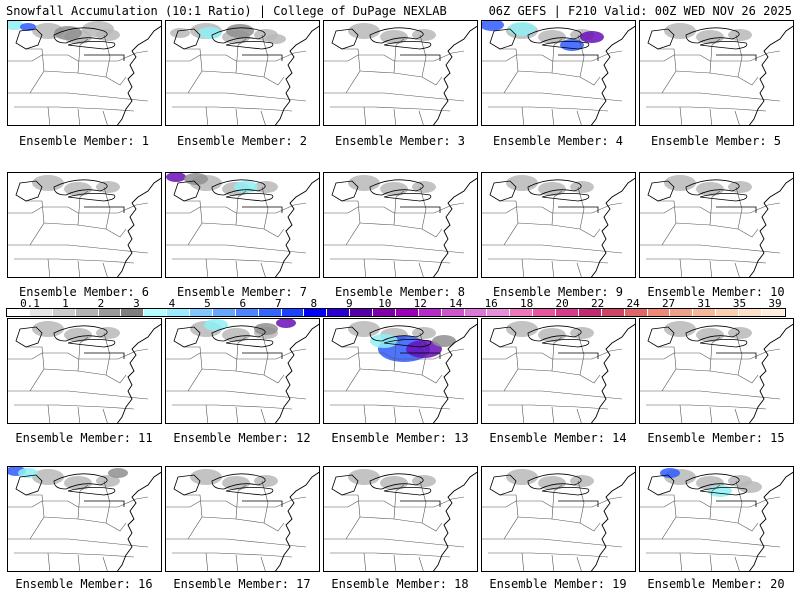  What do you see at coordinates (101, 303) in the screenshot?
I see `legend-tick-label: 2` at bounding box center [101, 303].